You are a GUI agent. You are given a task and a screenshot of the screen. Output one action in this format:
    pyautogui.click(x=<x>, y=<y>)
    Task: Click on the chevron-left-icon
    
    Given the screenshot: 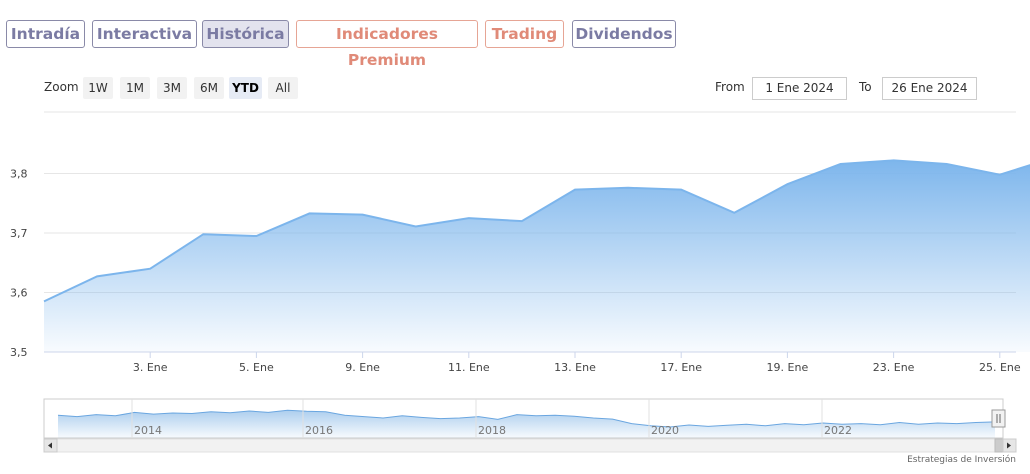 What is the action you would take?
    pyautogui.click(x=50, y=445)
    